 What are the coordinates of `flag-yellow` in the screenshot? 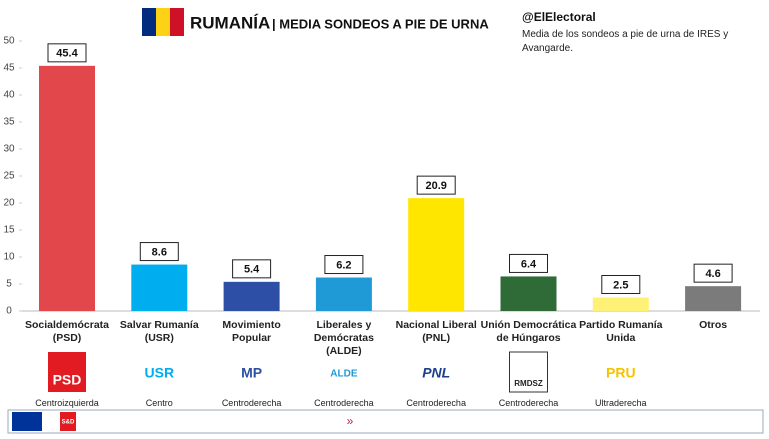 It's located at (163, 22).